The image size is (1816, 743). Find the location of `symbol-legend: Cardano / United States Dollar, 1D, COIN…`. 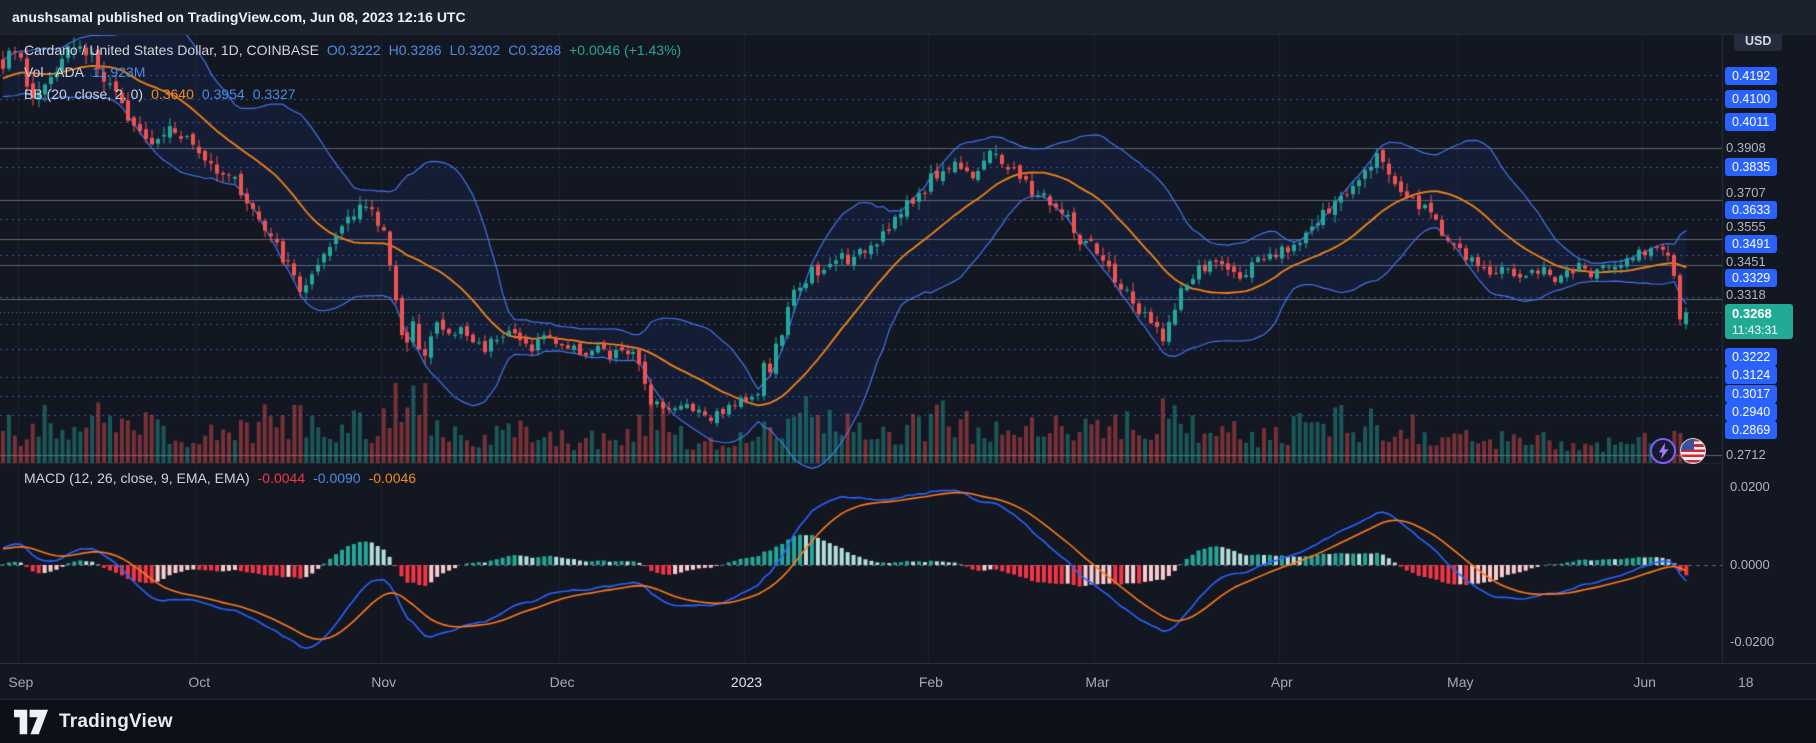

symbol-legend: Cardano / United States Dollar, 1D, COIN… is located at coordinates (352, 50).